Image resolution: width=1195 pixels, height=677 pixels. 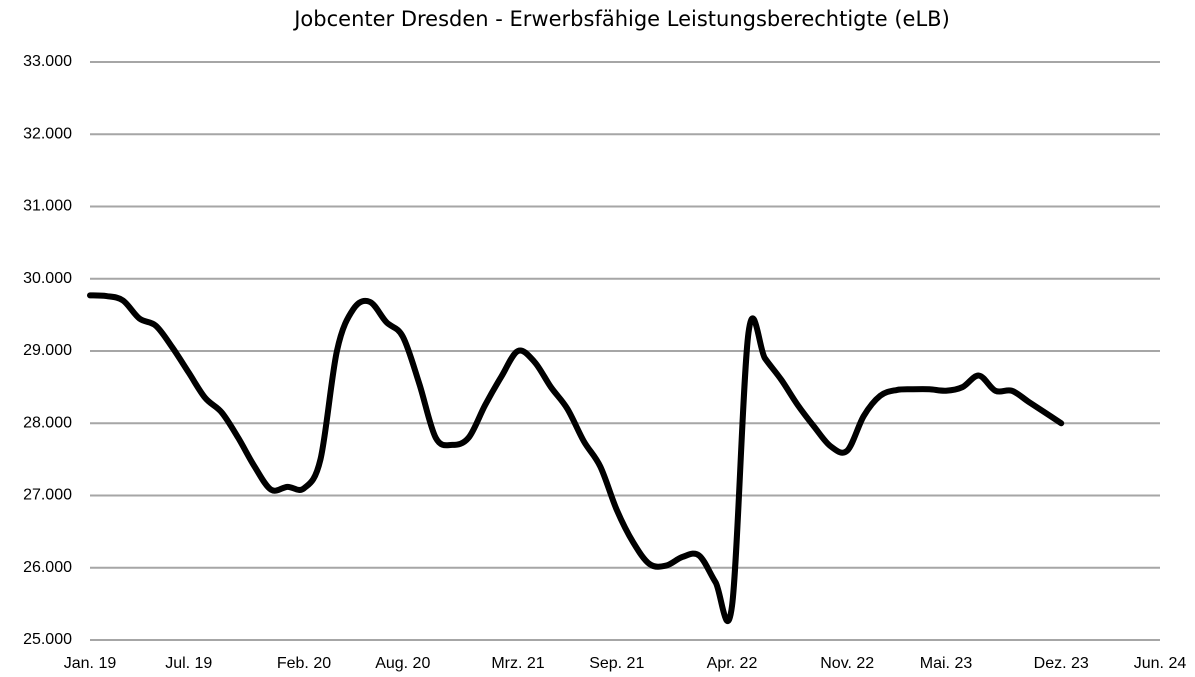 What do you see at coordinates (47, 206) in the screenshot?
I see `y-tick-label: 31.000` at bounding box center [47, 206].